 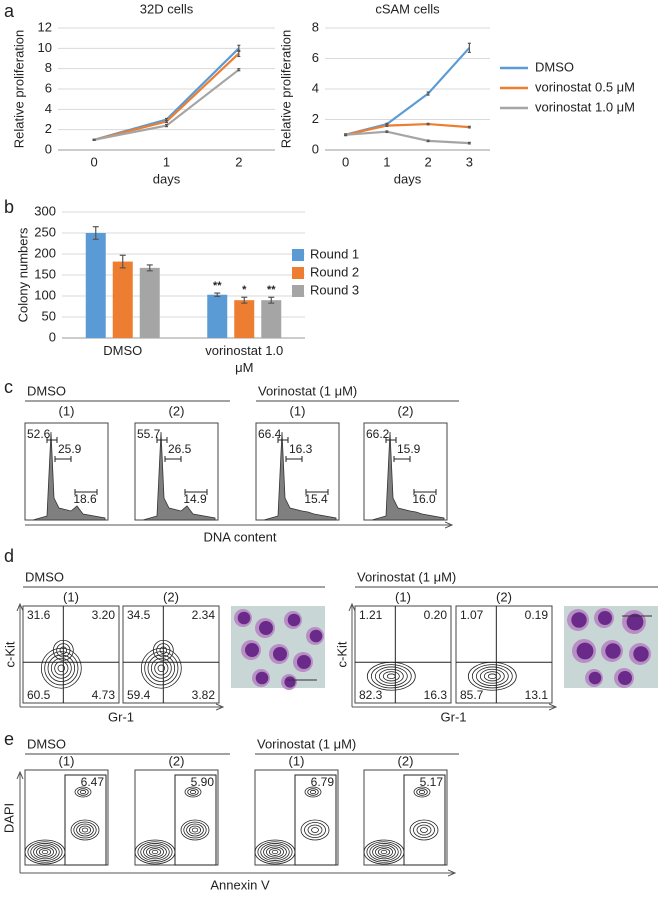 What do you see at coordinates (371, 695) in the screenshot?
I see `quadrant-label: 82.3` at bounding box center [371, 695].